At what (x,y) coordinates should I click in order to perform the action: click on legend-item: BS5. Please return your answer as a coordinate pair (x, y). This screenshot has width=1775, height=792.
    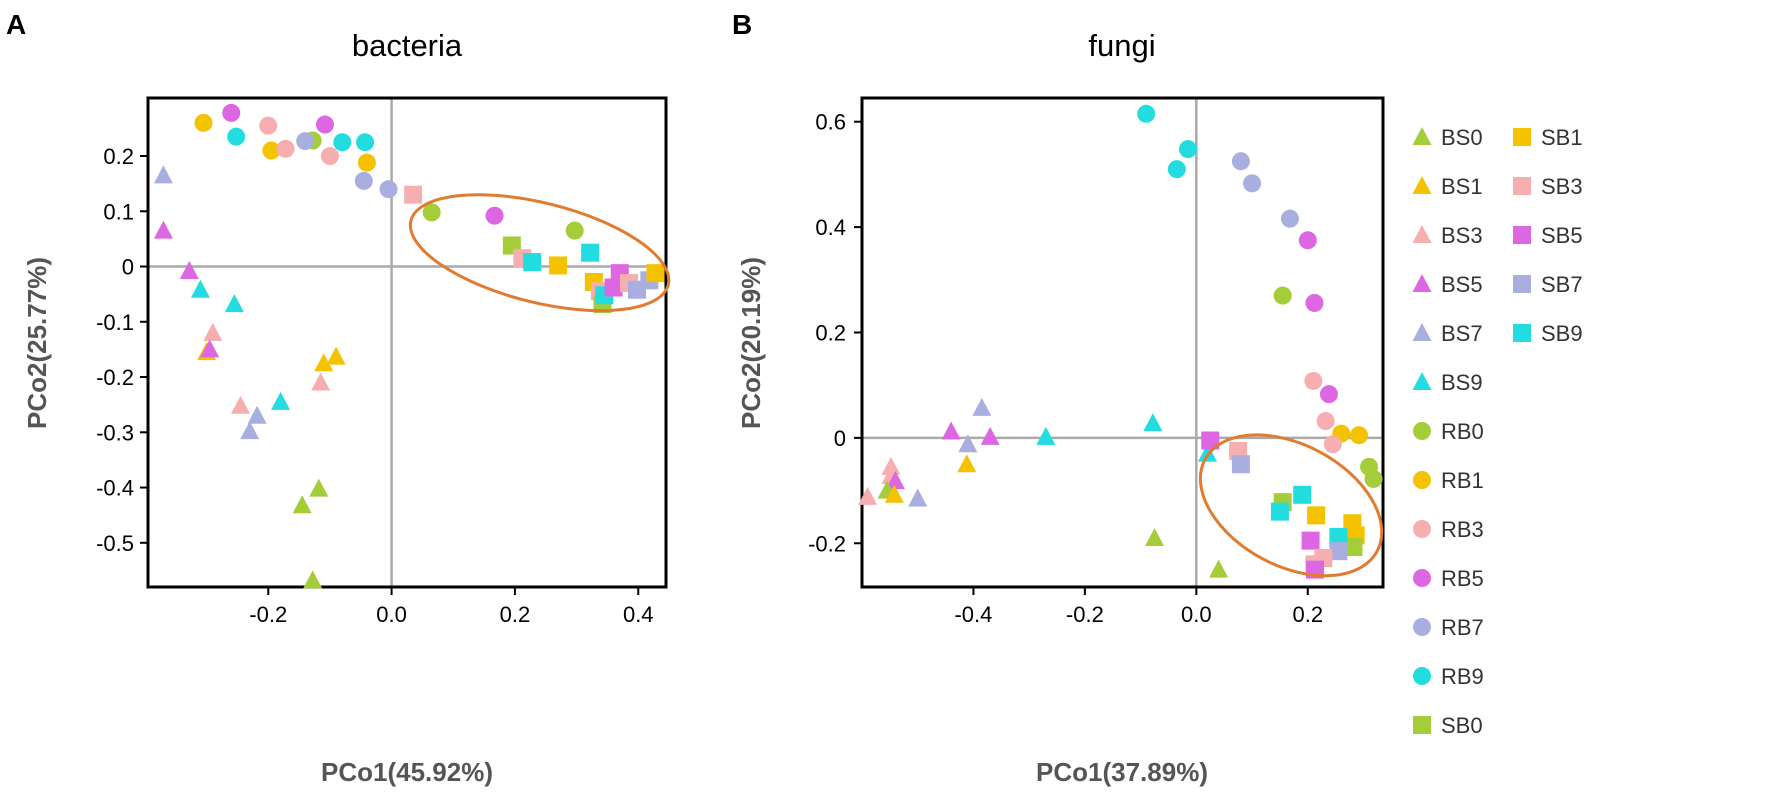
    Looking at the image, I should click on (1447, 284).